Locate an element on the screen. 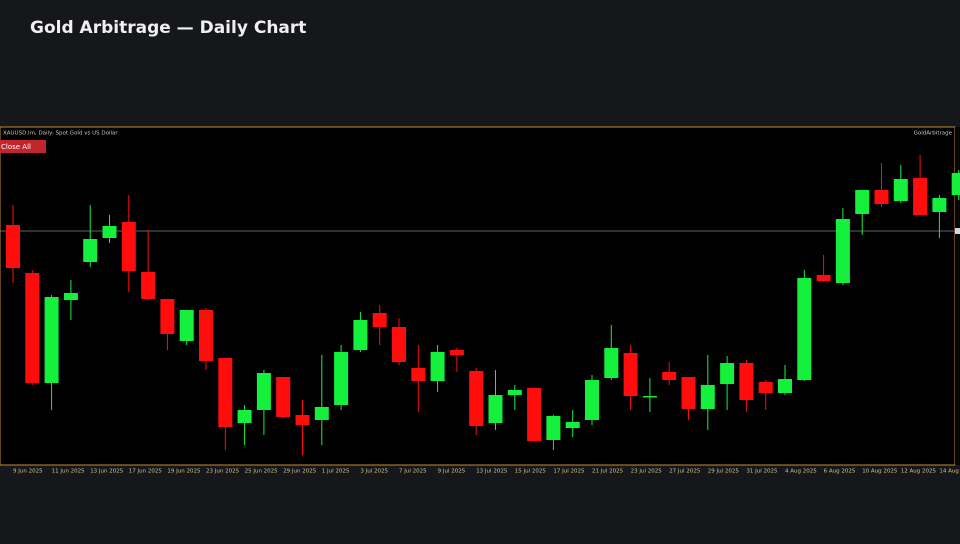 This screenshot has width=960, height=544. x-tick-label: 14 Aug 2025 is located at coordinates (949, 472).